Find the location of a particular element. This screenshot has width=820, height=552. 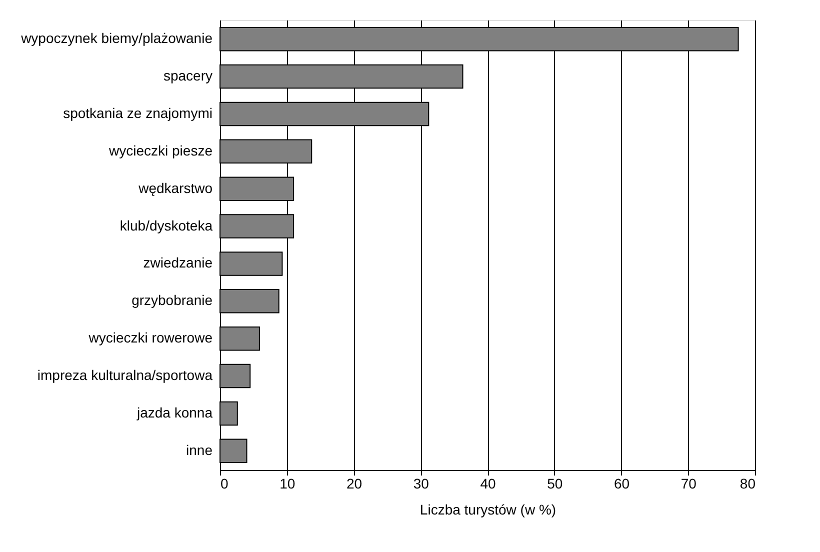

y-tick-label: spacery is located at coordinates (187, 76).